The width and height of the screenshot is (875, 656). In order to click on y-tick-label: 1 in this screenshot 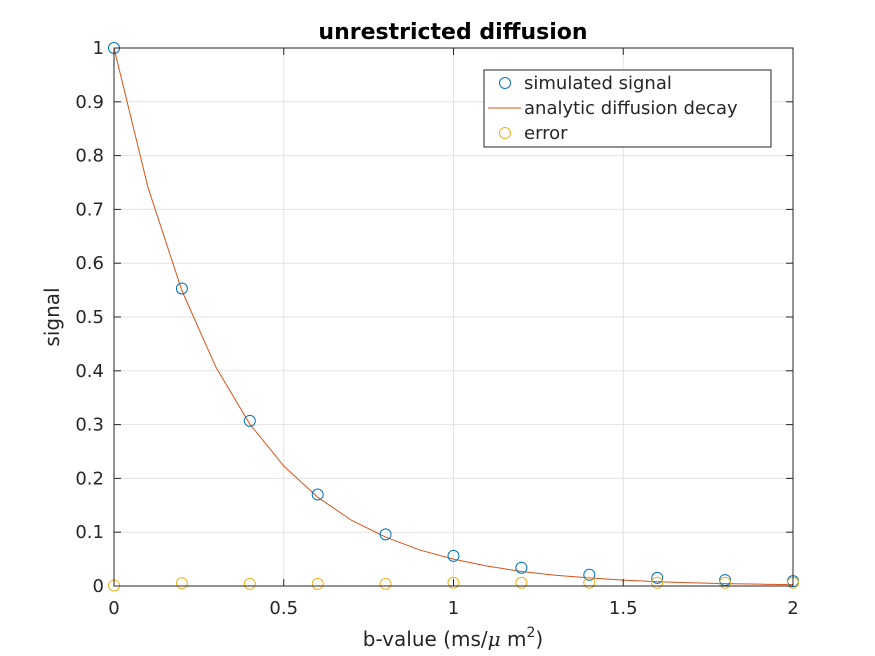, I will do `click(98, 48)`.